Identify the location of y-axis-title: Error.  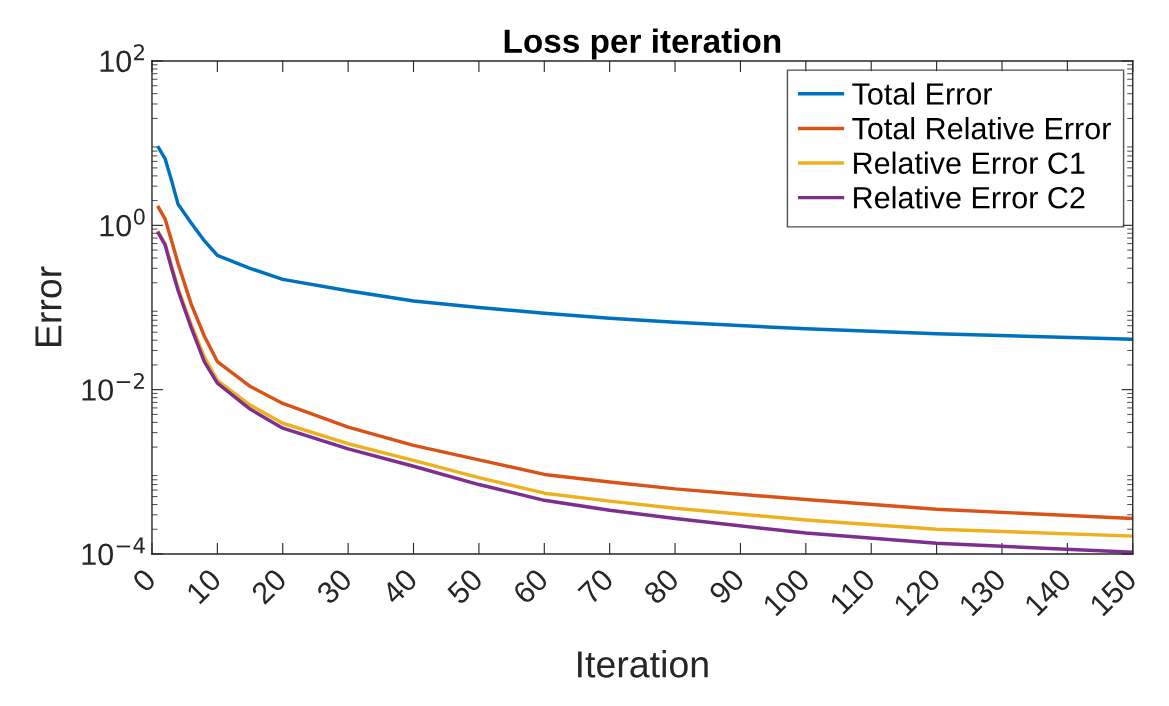
(48, 306).